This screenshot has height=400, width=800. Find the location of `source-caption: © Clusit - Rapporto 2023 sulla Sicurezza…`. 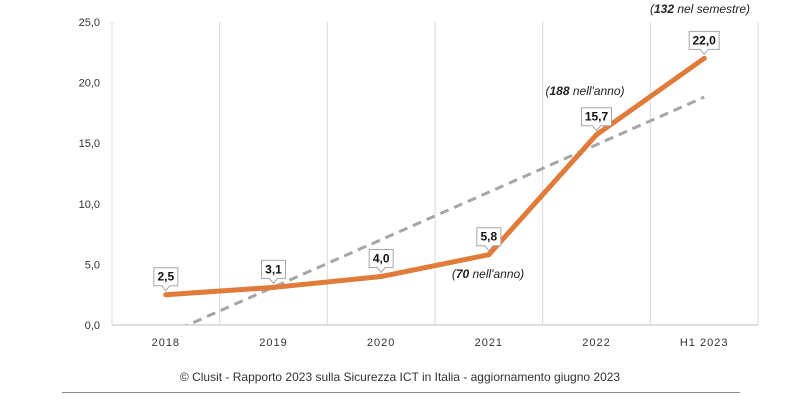

source-caption: © Clusit - Rapporto 2023 sulla Sicurezza… is located at coordinates (400, 377).